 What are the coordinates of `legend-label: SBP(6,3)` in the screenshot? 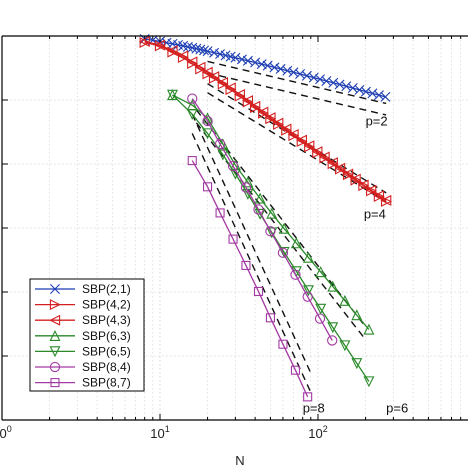 It's located at (106, 336).